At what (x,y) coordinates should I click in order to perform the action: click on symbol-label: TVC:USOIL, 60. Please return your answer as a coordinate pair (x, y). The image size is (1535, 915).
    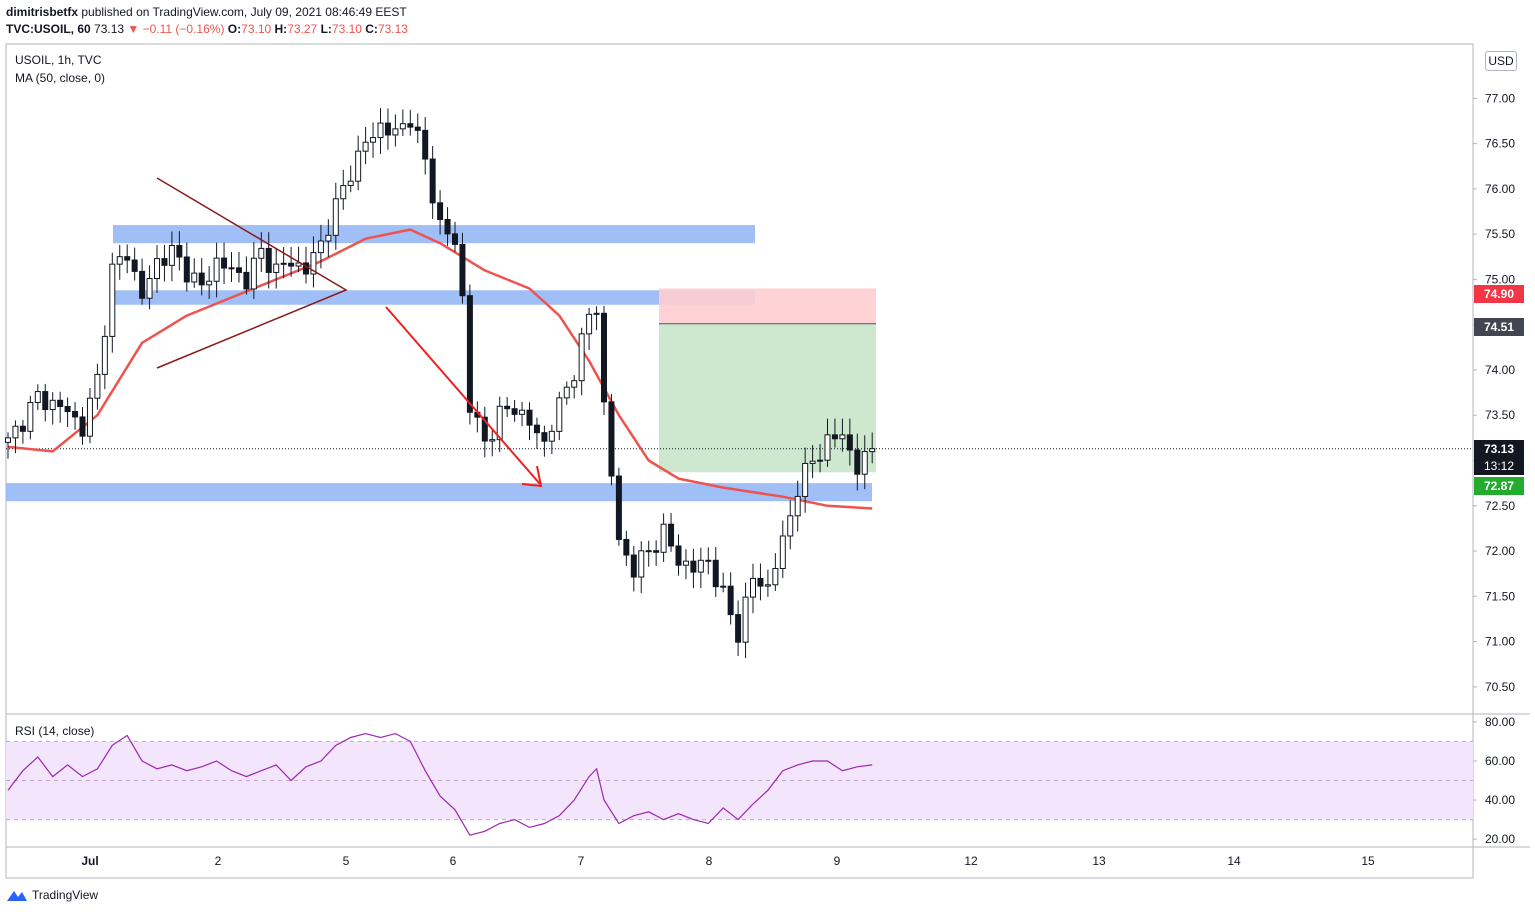
    Looking at the image, I should click on (48, 29).